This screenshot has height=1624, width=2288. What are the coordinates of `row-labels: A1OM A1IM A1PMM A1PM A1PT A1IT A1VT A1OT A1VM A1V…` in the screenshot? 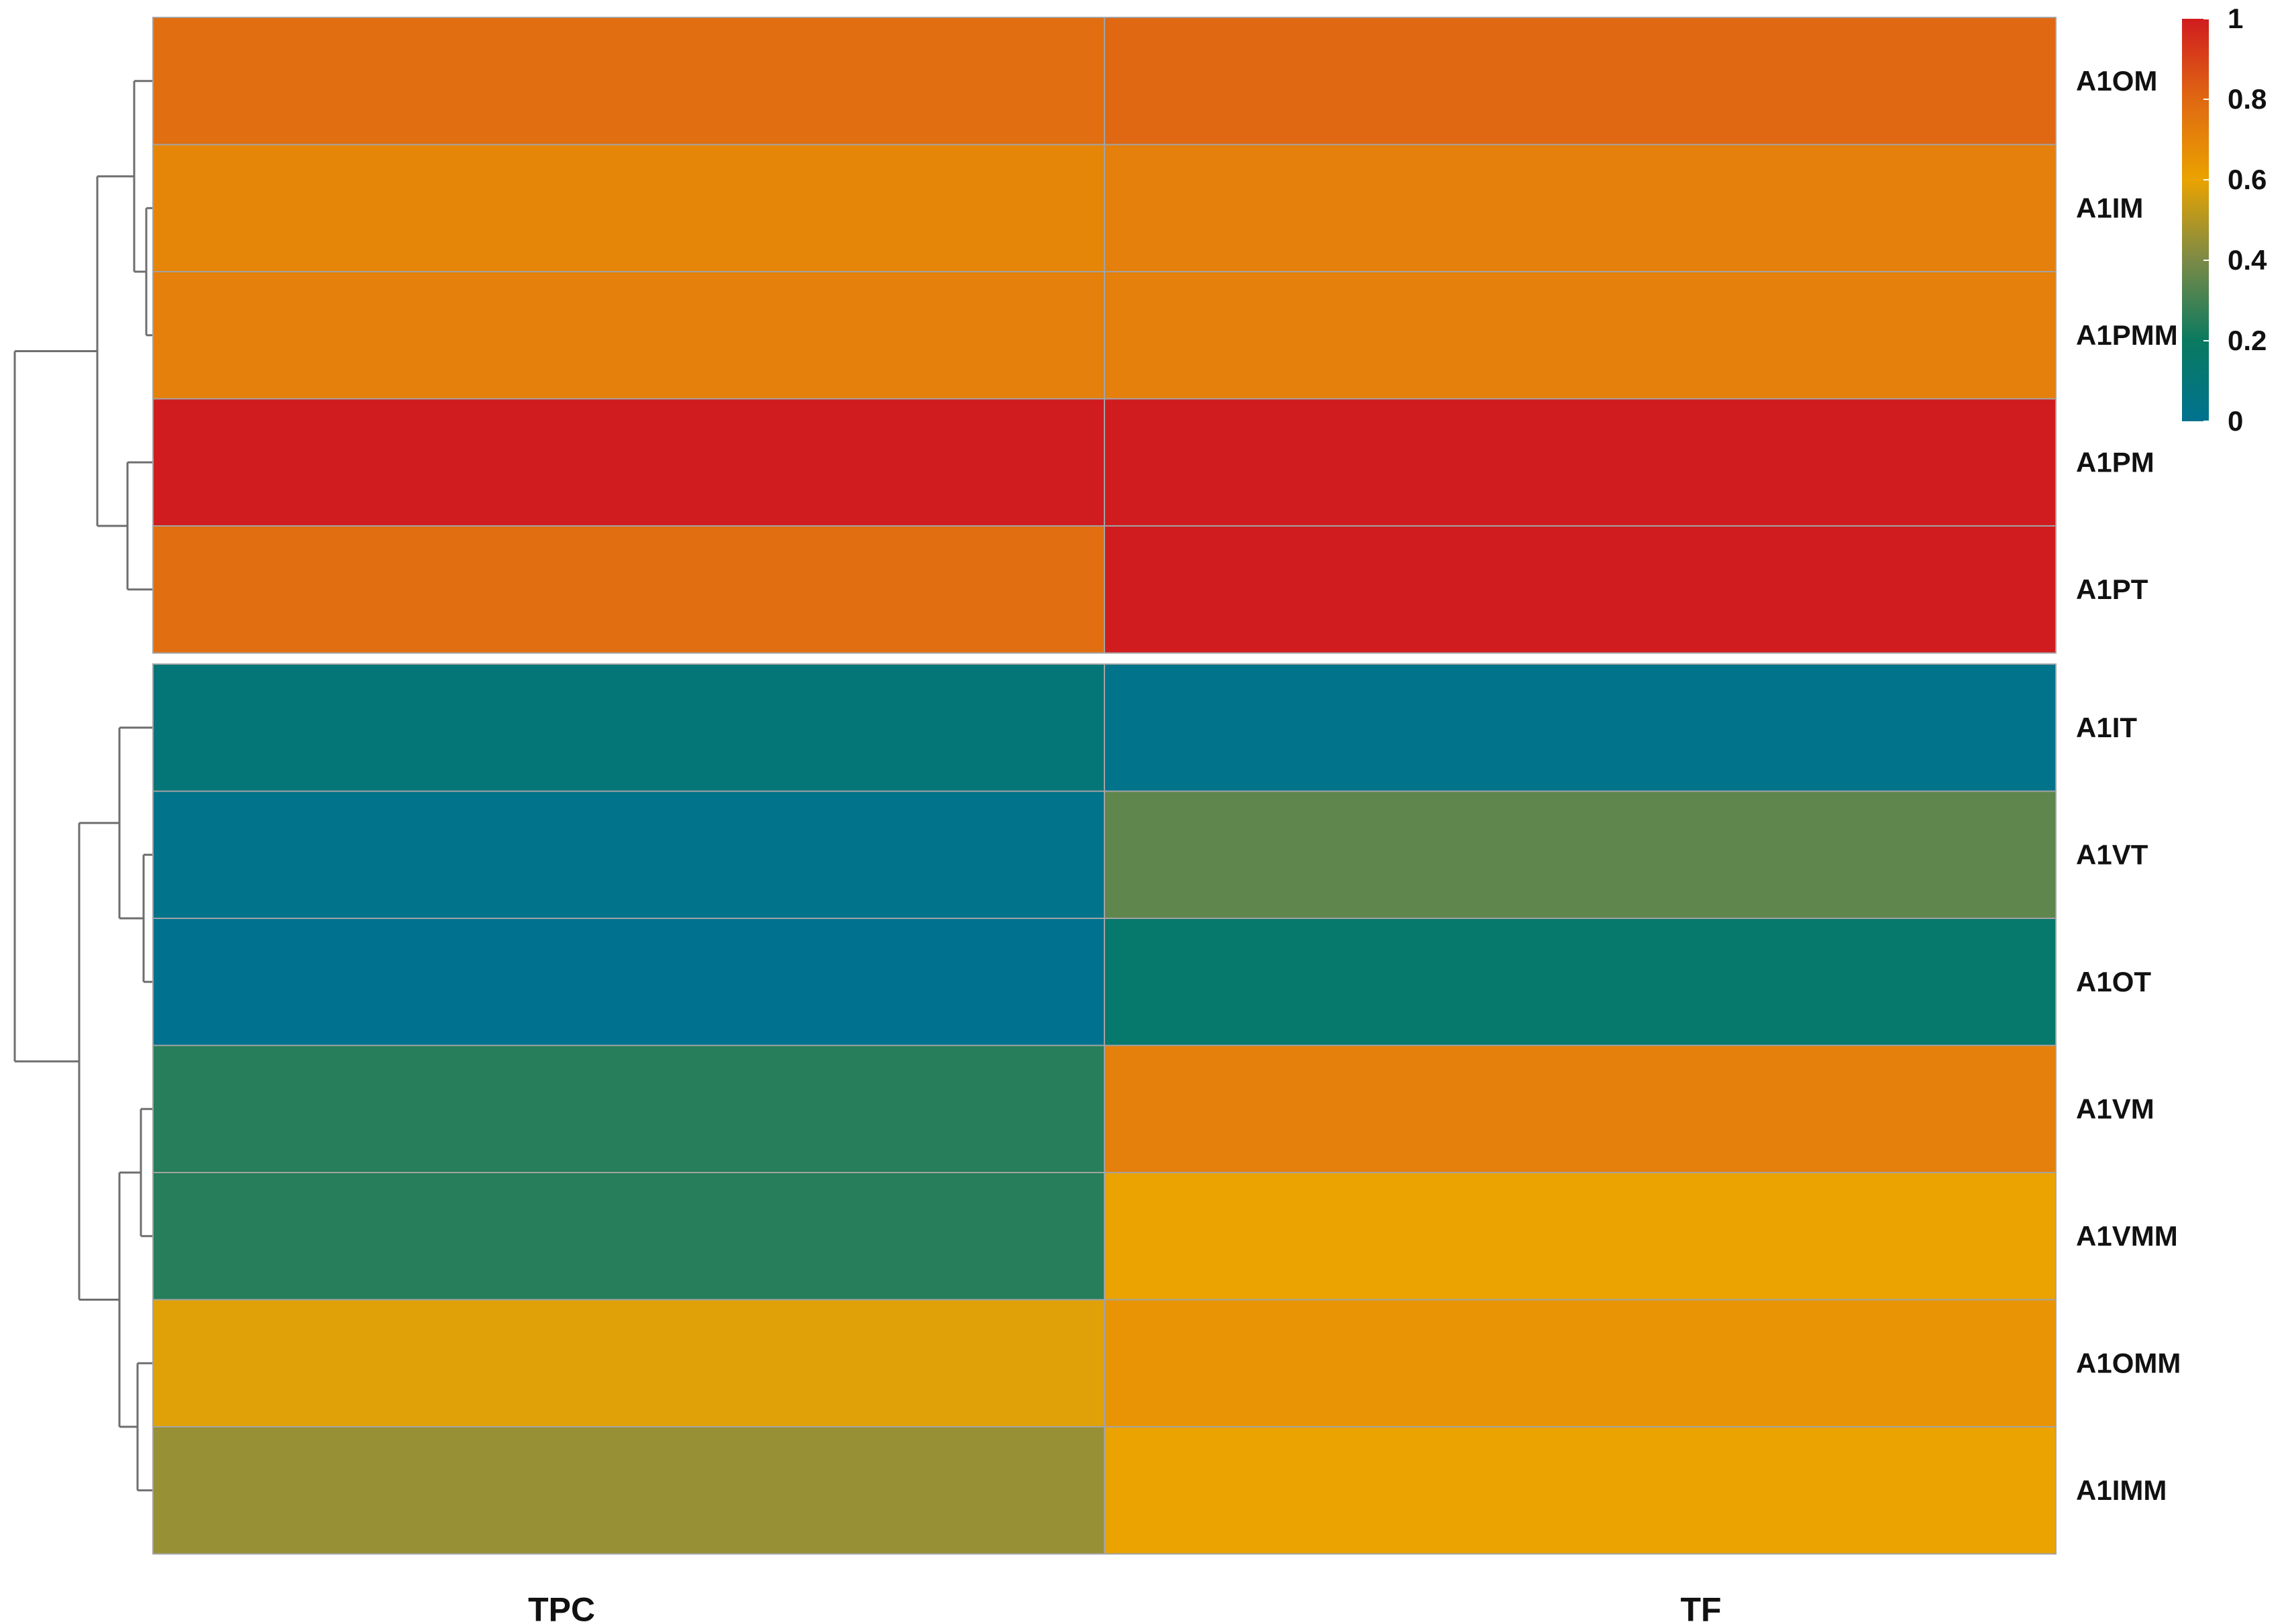 It's located at (2128, 785).